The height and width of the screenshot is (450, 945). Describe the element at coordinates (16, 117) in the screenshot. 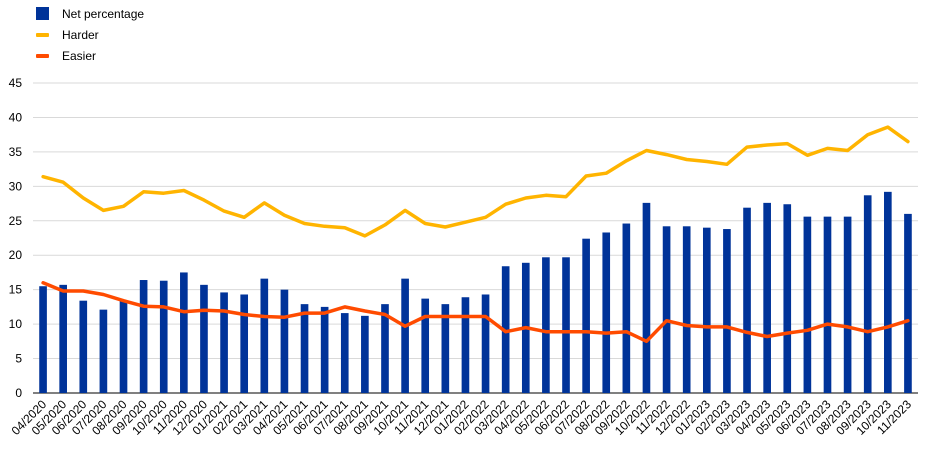

I see `y-tick-label: 40` at that location.